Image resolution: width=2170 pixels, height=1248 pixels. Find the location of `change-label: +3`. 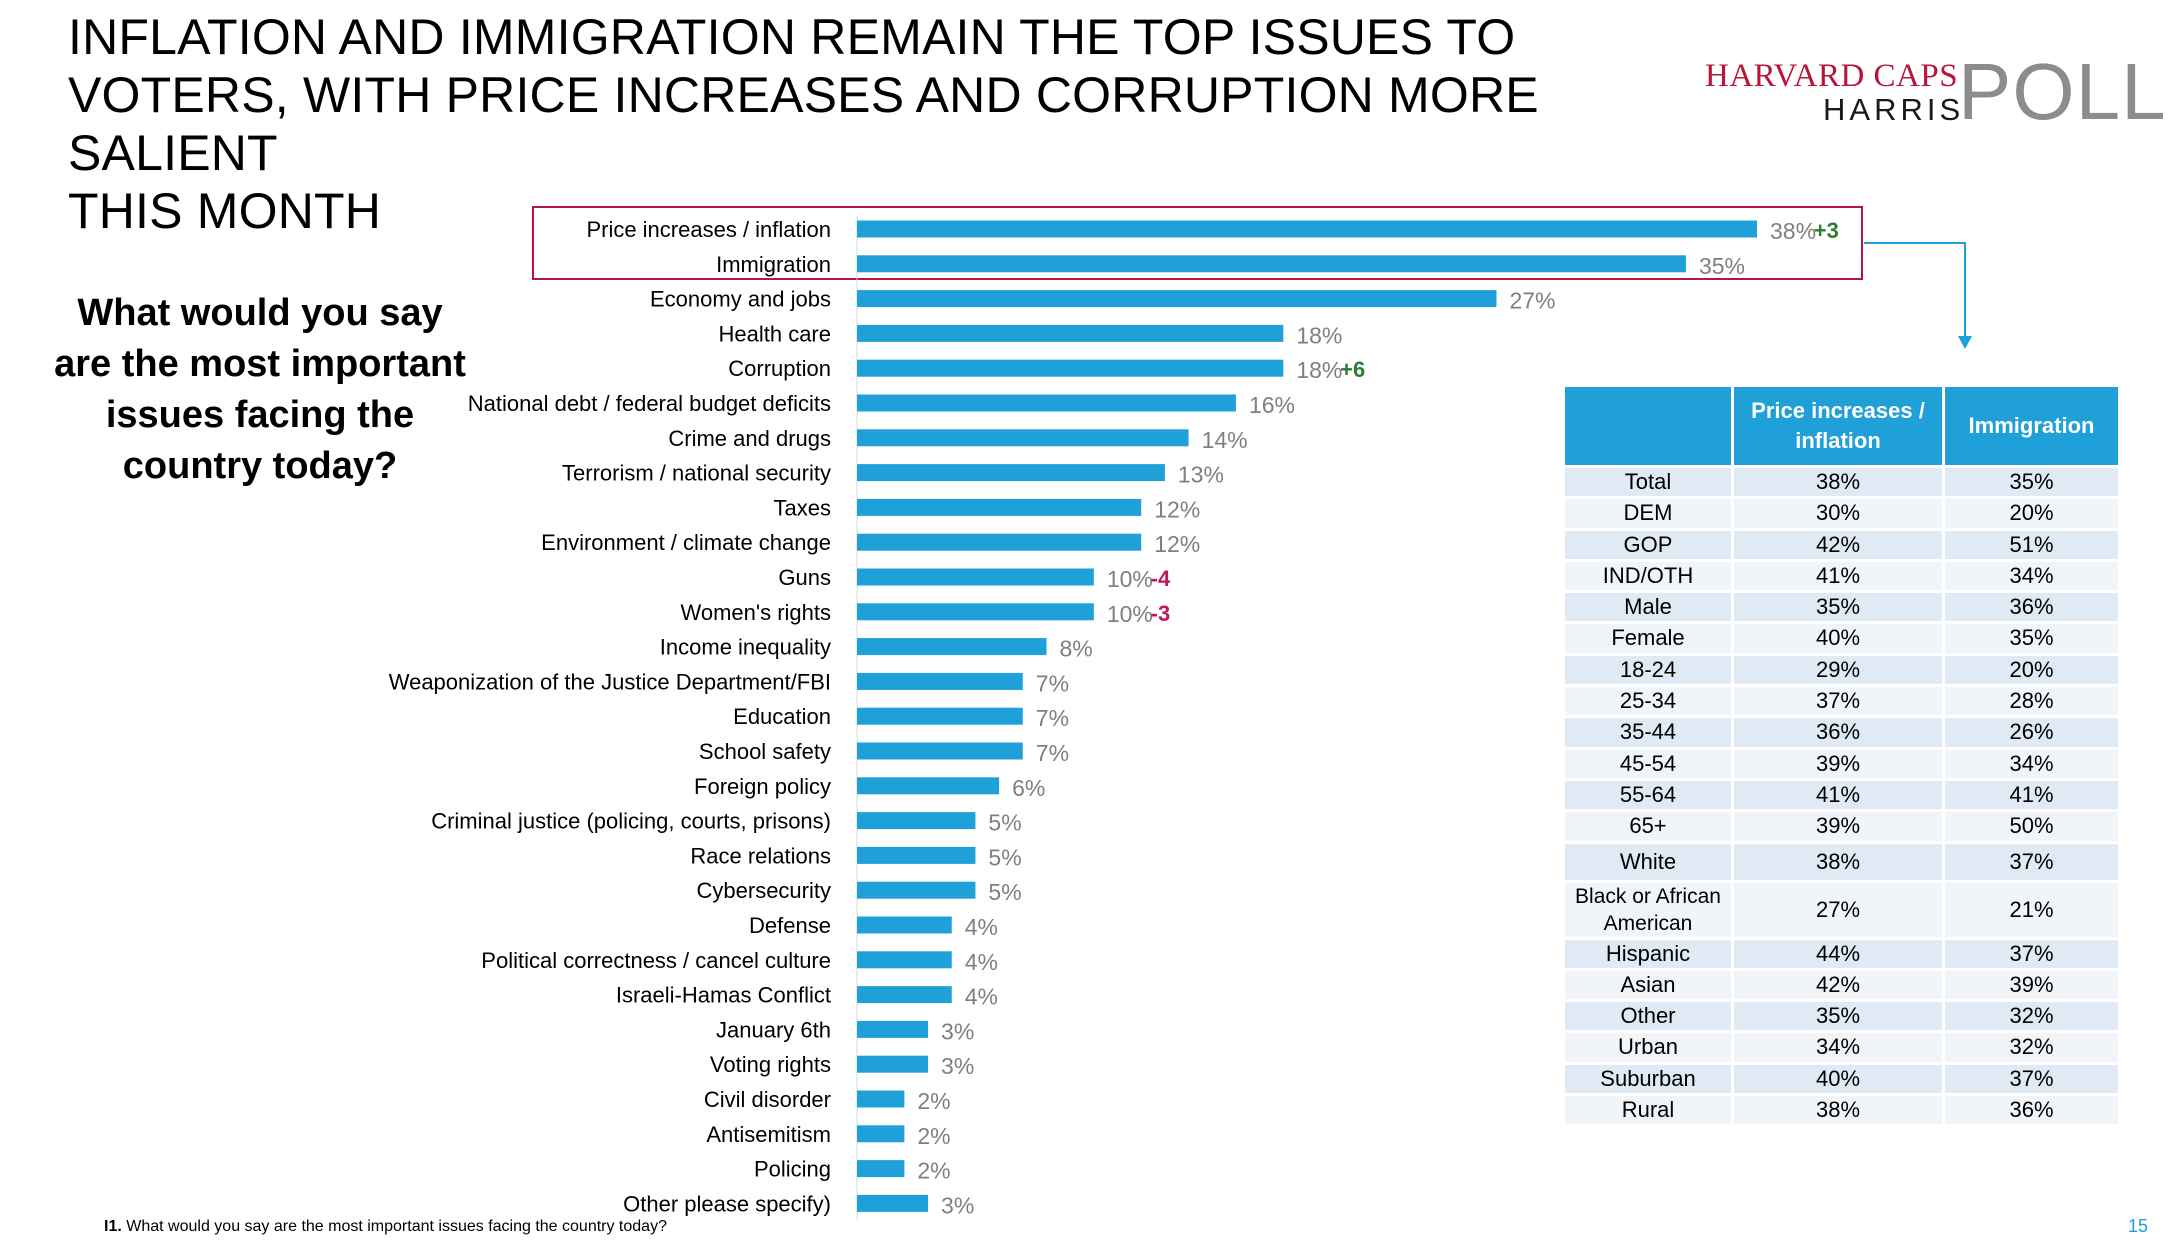

change-label: +3 is located at coordinates (1826, 230).